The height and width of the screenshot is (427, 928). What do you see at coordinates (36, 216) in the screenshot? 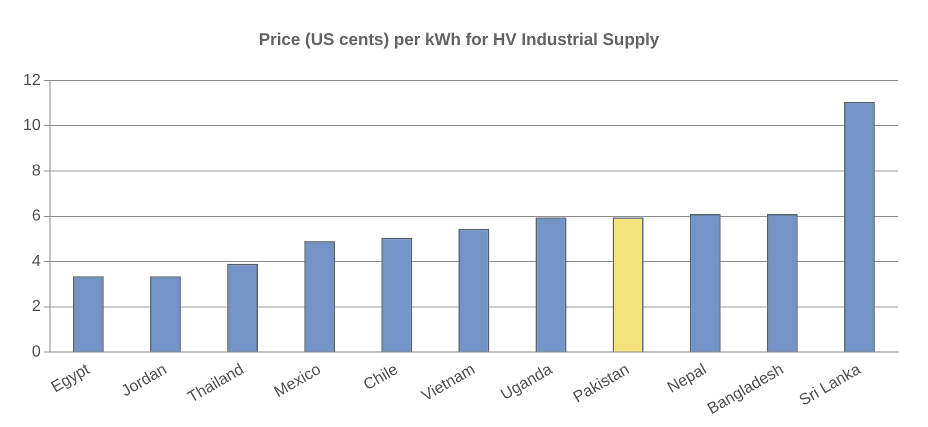
I see `y-tick-label: 6` at bounding box center [36, 216].